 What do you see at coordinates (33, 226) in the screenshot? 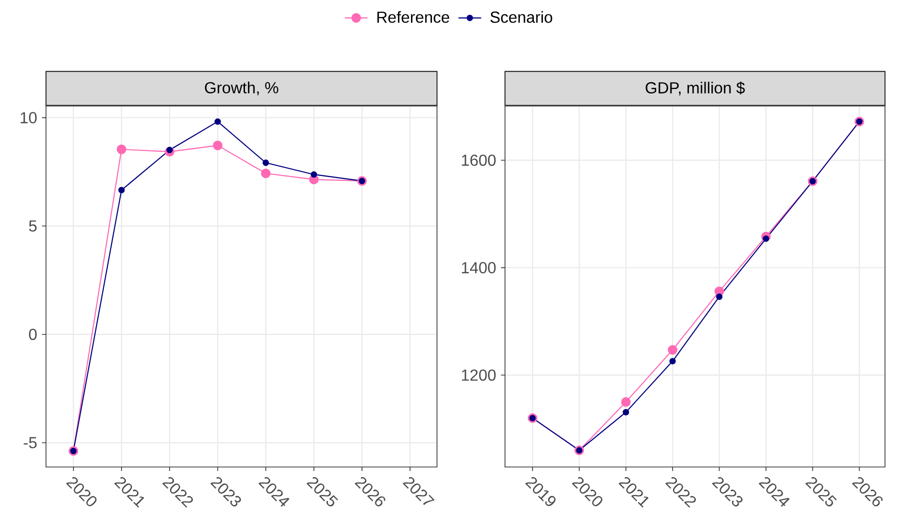
I see `y-tick-label: 5` at bounding box center [33, 226].